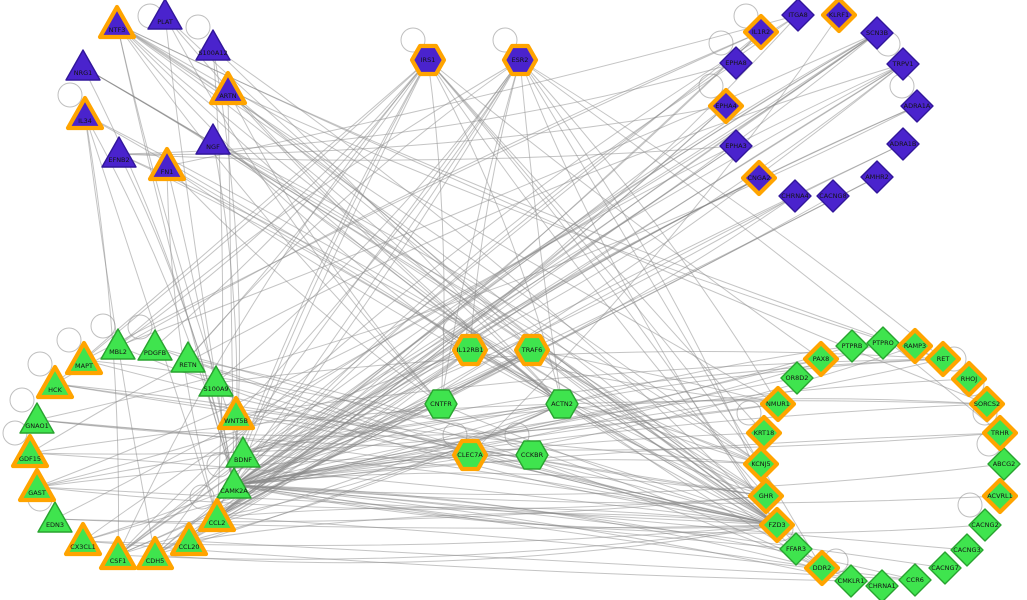 The width and height of the screenshot is (1027, 600). Describe the element at coordinates (441, 404) in the screenshot. I see `node-cntfr: CNTFR` at that location.